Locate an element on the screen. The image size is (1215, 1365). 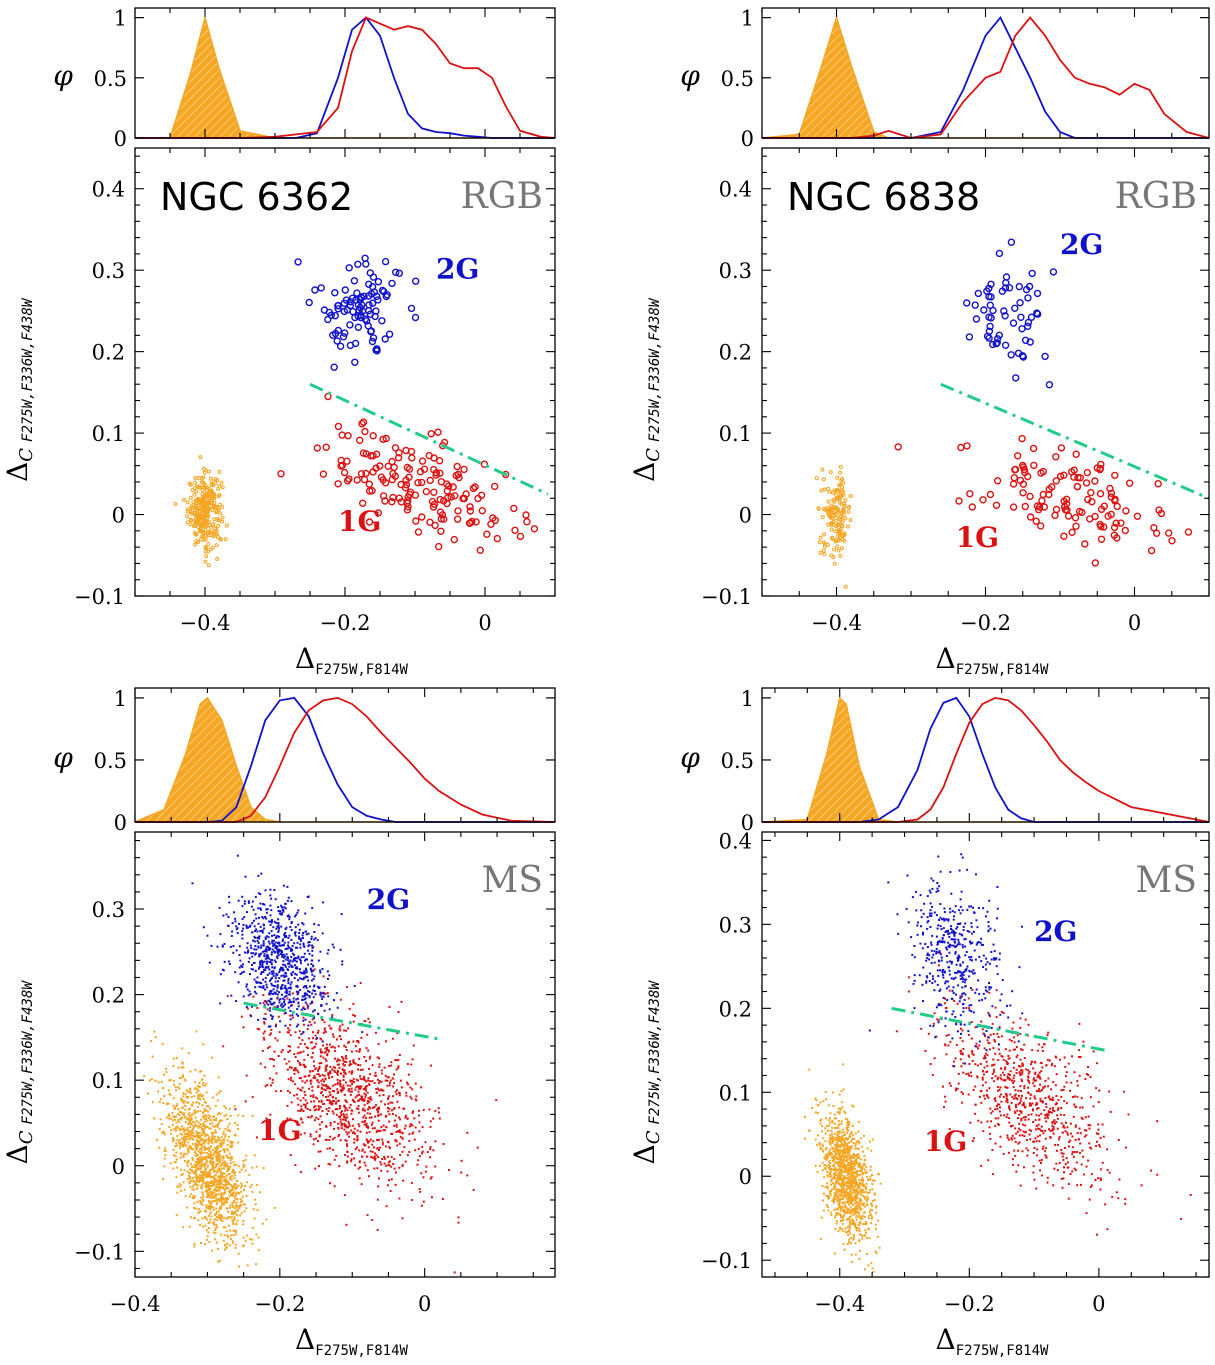
density-histogram: 00.51φ is located at coordinates (304, 79).